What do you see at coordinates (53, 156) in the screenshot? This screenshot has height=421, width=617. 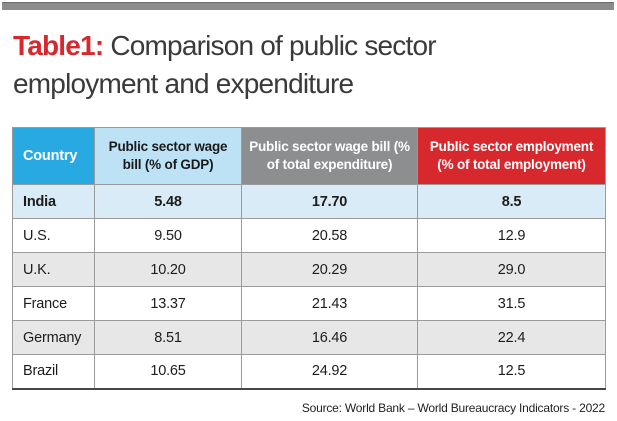 I see `col-header-country: Country` at bounding box center [53, 156].